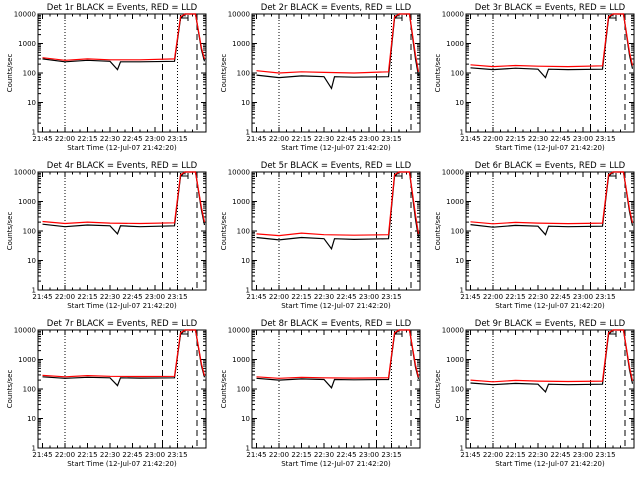  I want to click on panel-title: Det 8r BLACK = Events, RED = LLD, so click(336, 324).